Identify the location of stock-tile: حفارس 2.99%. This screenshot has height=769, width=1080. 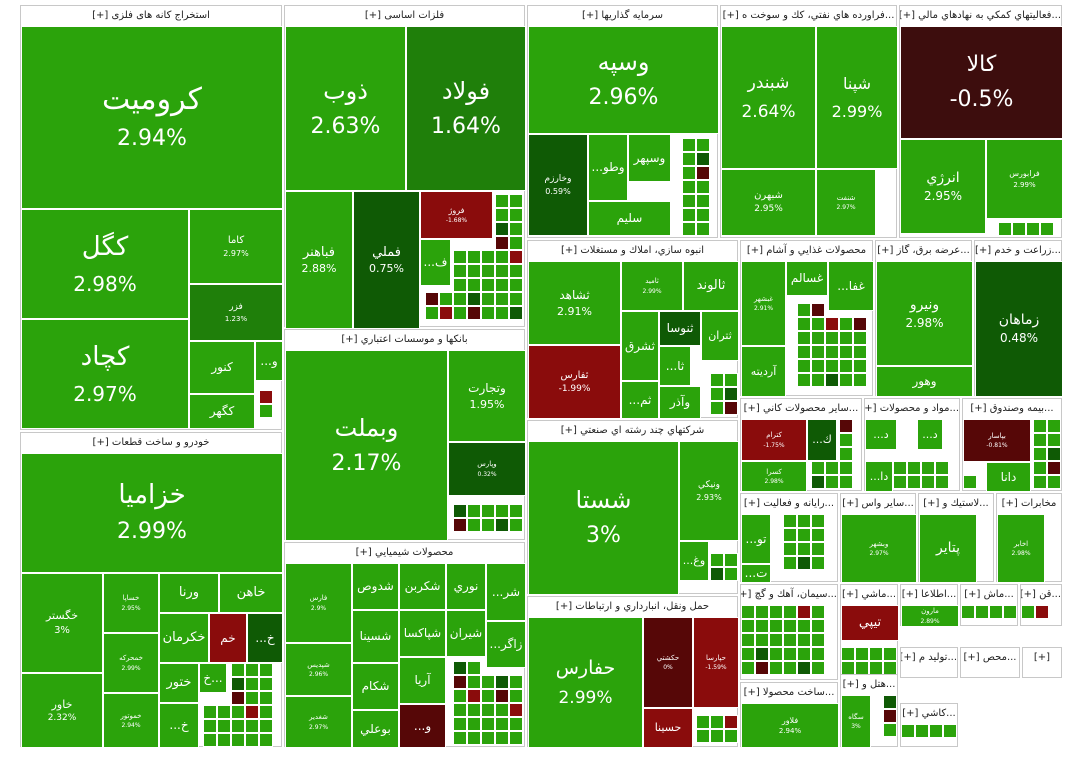
(585, 682).